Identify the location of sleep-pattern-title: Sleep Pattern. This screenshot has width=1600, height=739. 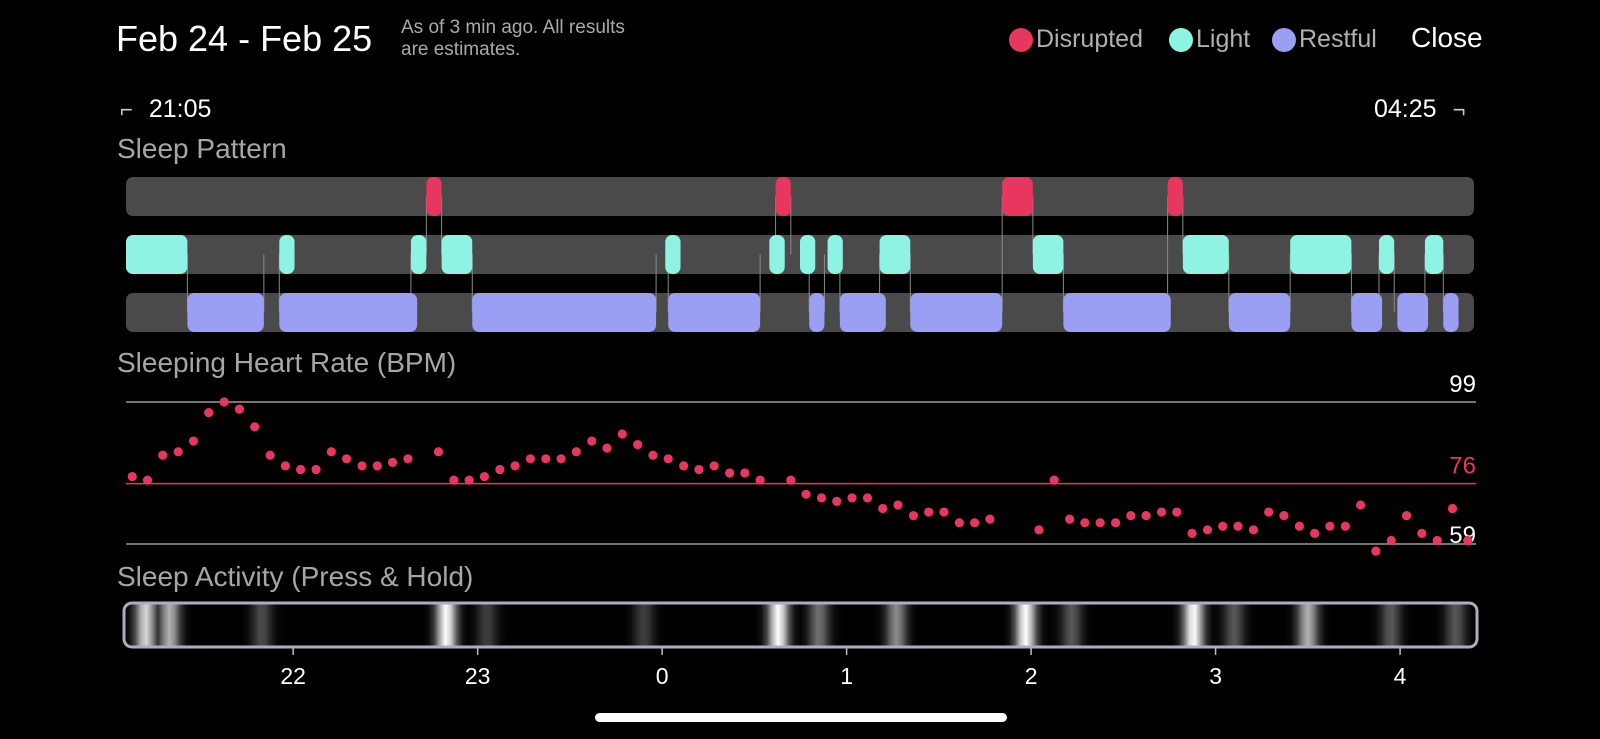
(202, 148).